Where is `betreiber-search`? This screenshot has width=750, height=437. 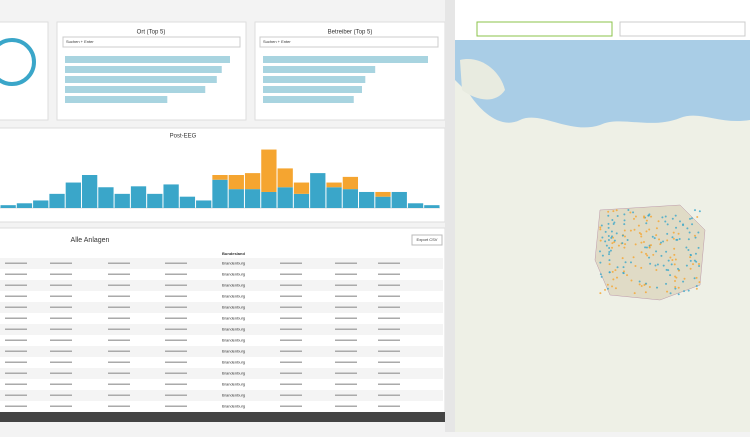 betreiber-search is located at coordinates (349, 42).